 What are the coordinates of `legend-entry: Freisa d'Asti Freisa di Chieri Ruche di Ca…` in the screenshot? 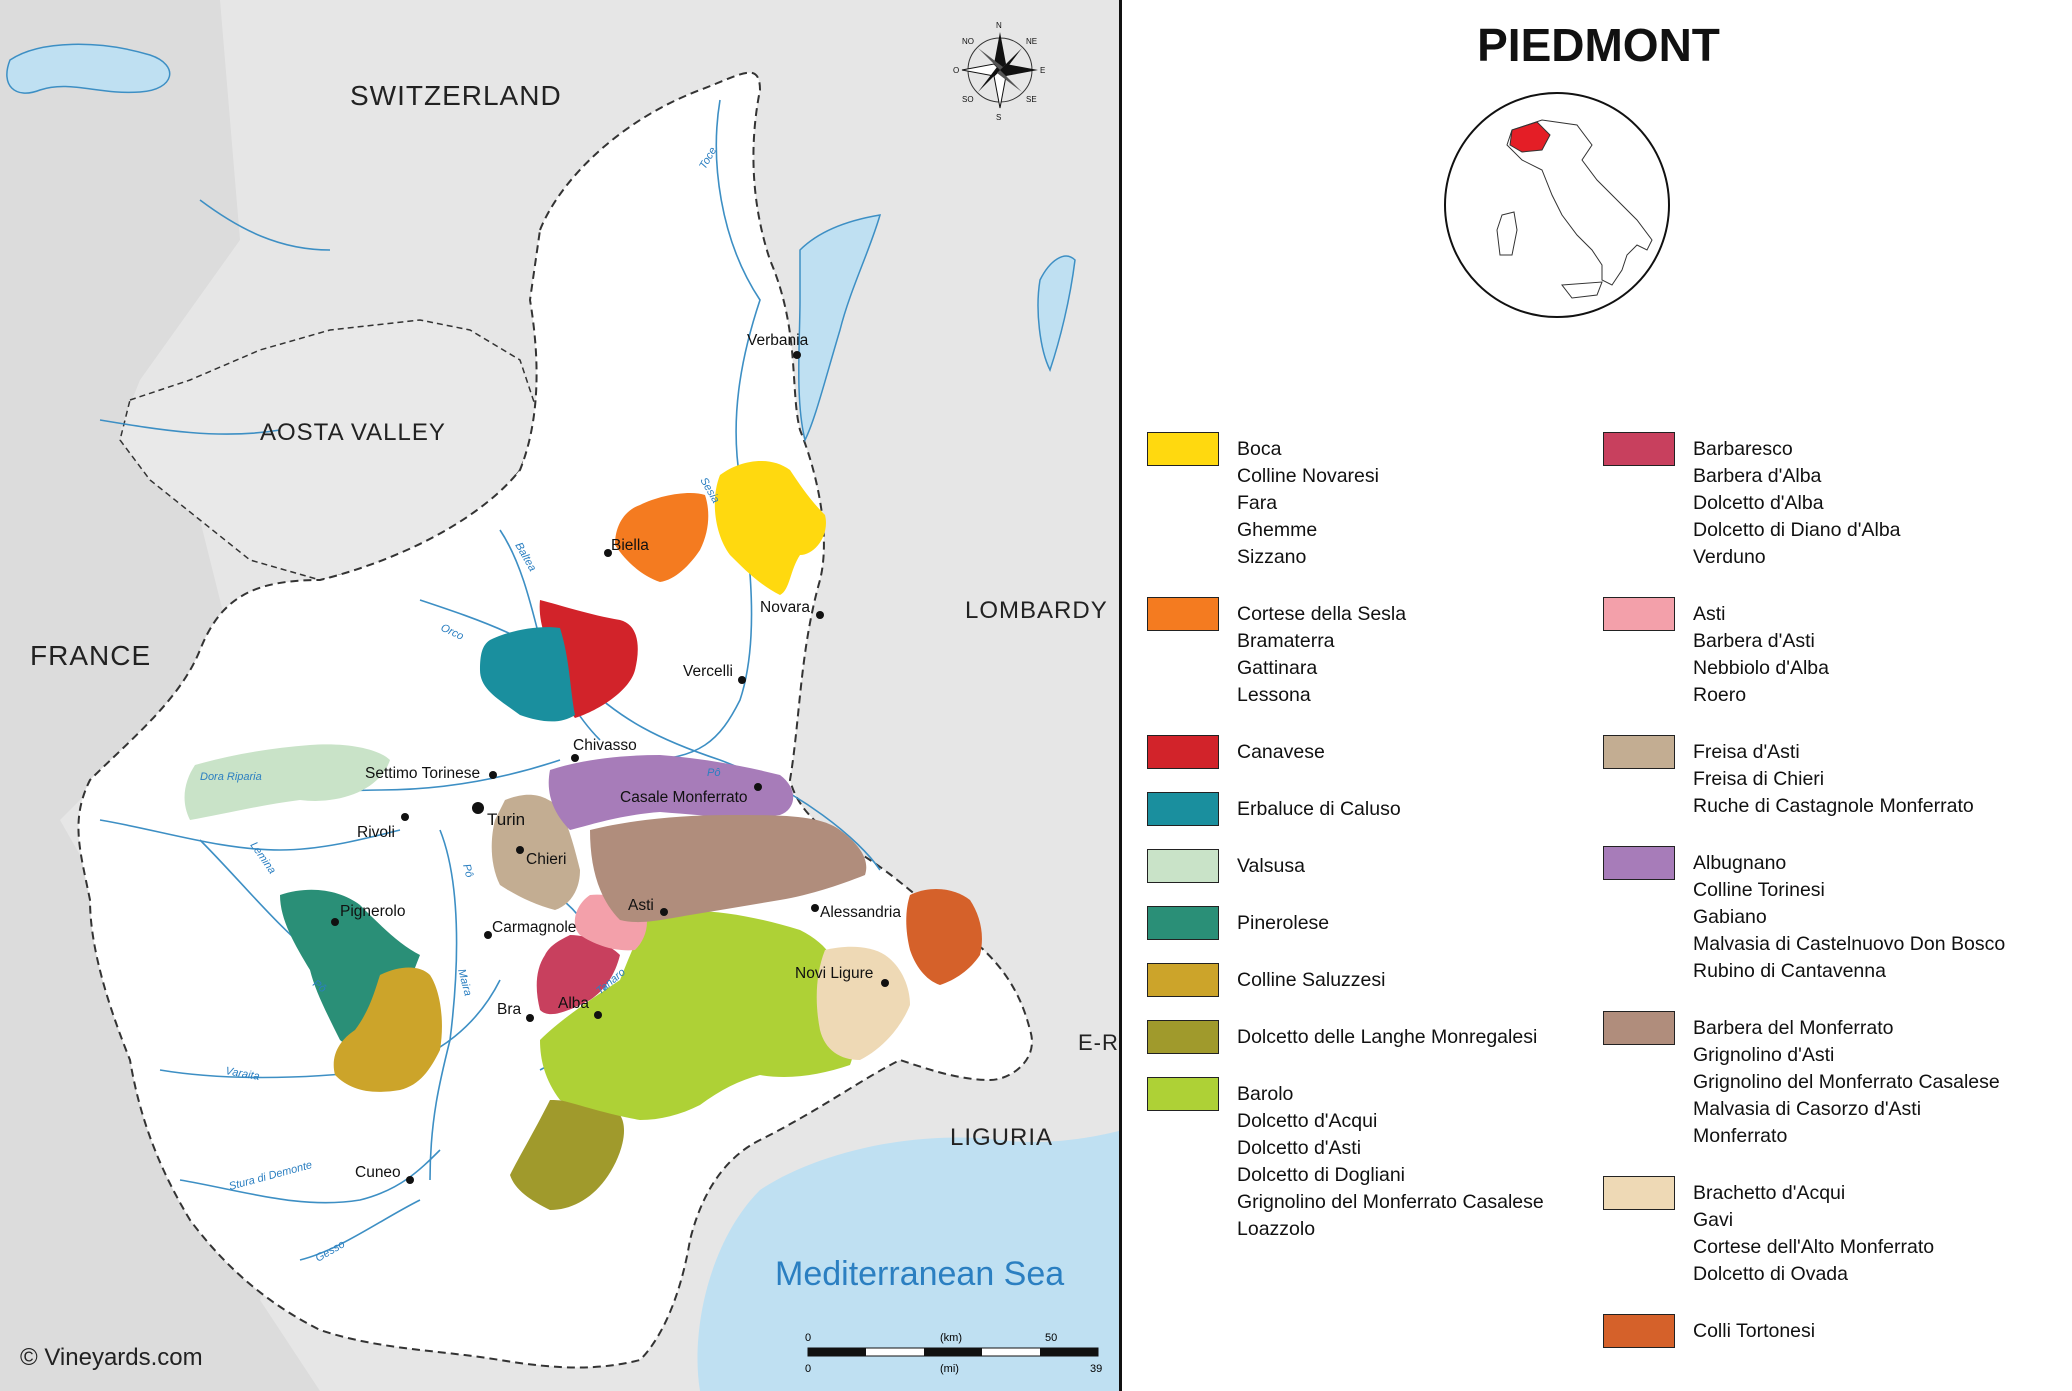 It's located at (1833, 777).